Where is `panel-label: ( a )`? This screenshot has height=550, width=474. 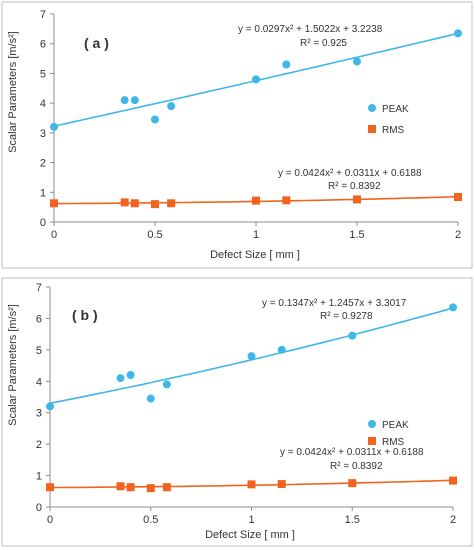
panel-label: ( a ) is located at coordinates (96, 43).